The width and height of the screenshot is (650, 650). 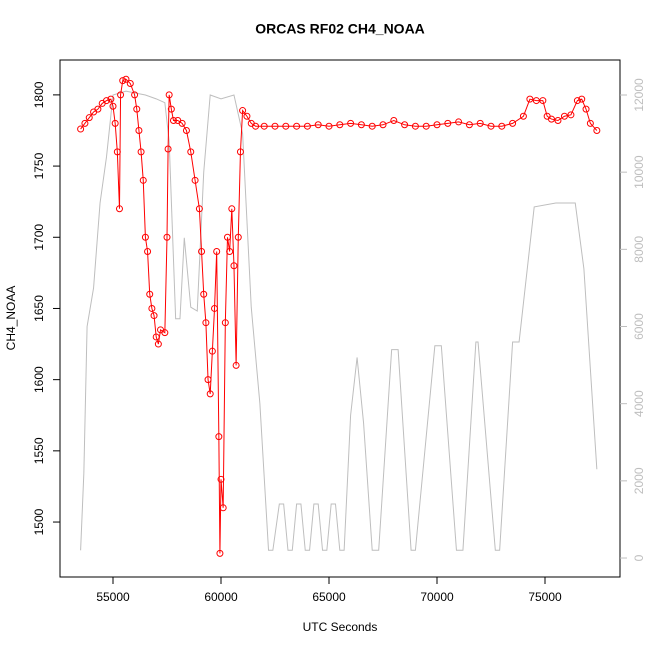 I want to click on y-tick-label: 1750, so click(x=39, y=165).